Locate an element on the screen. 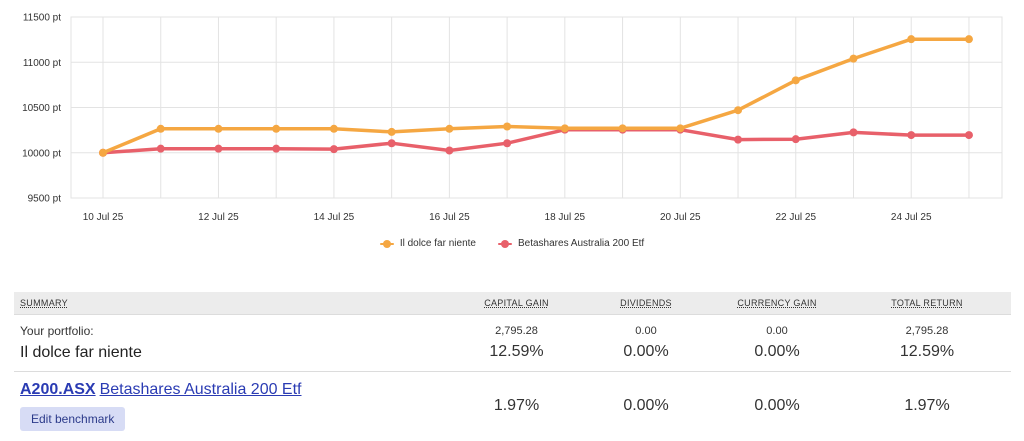  edit-benchmark-button: Edit benchmark is located at coordinates (73, 419).